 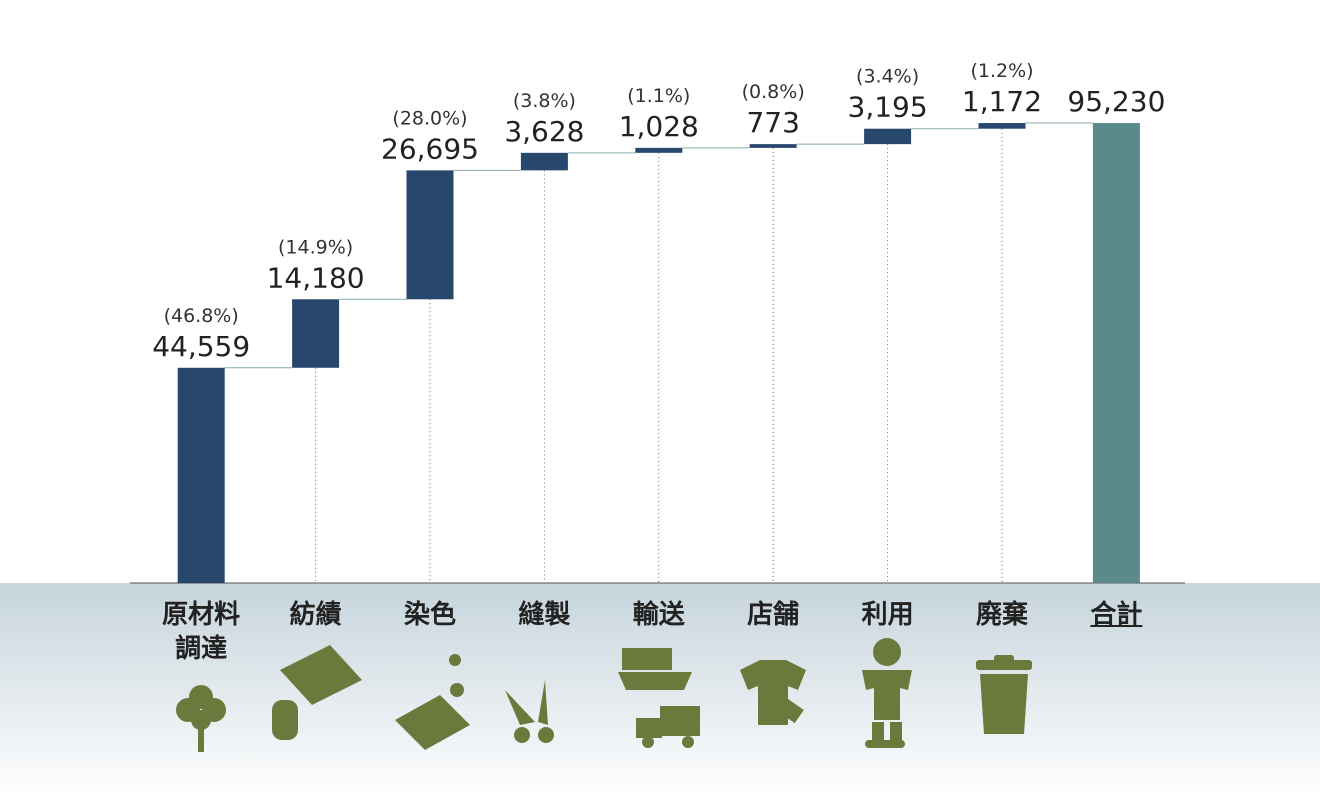 I want to click on fabric-icon, so click(x=317, y=692).